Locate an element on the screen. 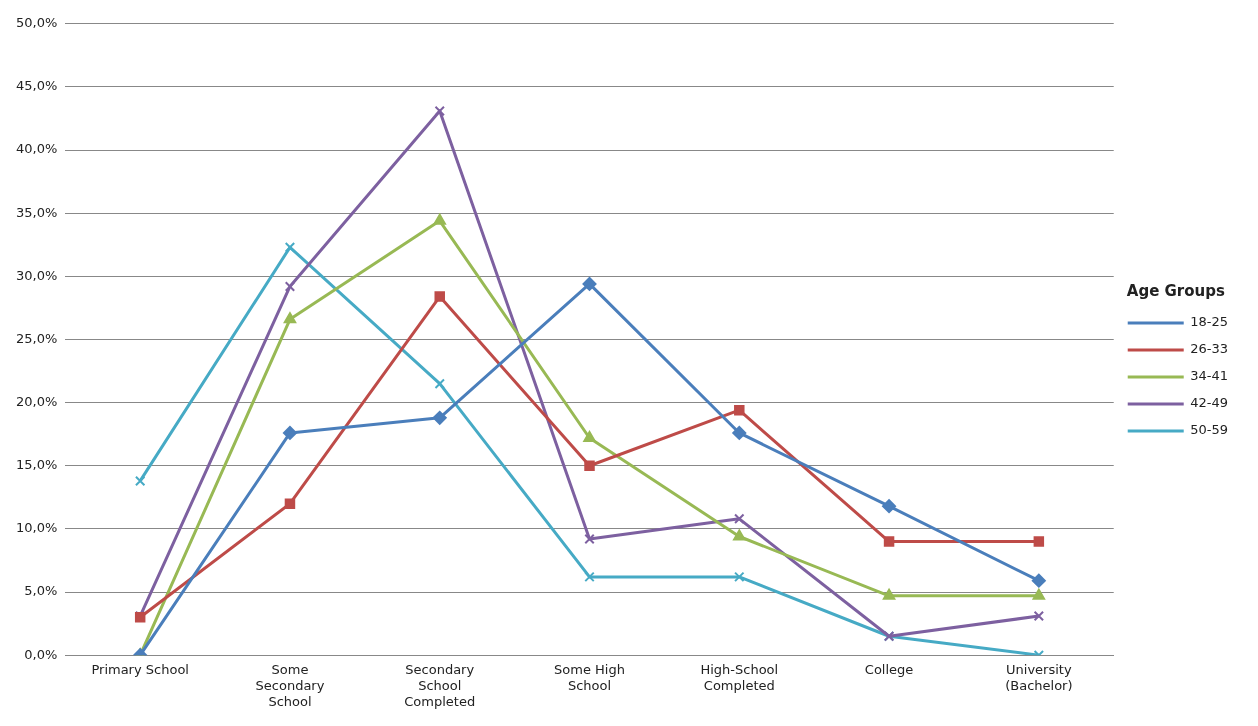 The height and width of the screenshot is (726, 1258). legend-label: 50-59 is located at coordinates (1209, 430).